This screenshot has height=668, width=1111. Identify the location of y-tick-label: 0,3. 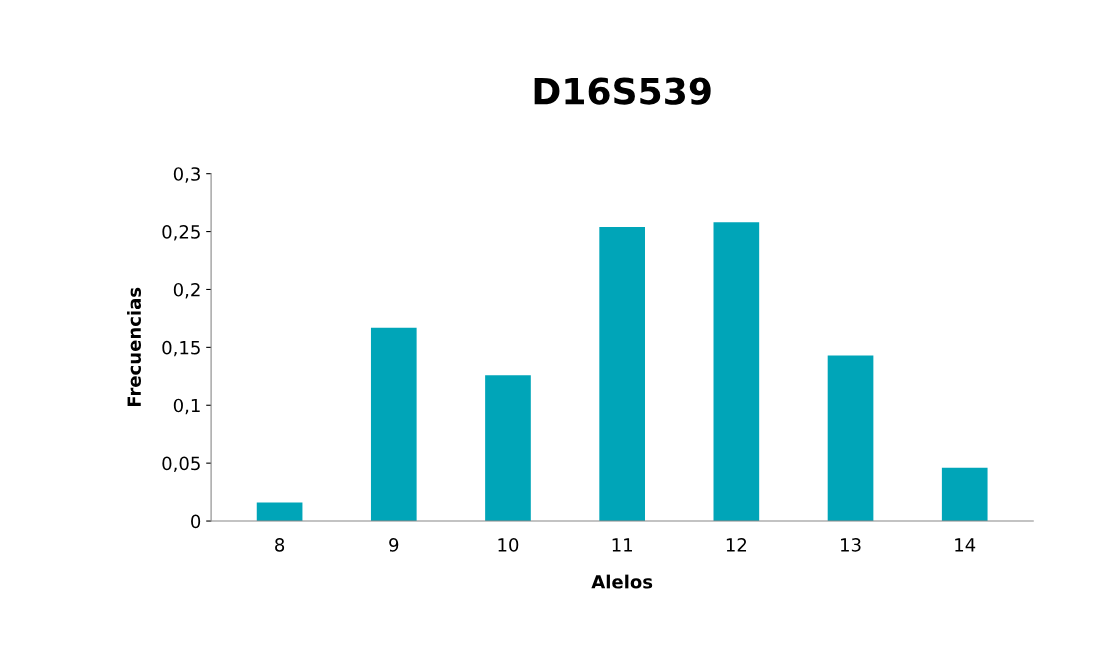
(186, 175).